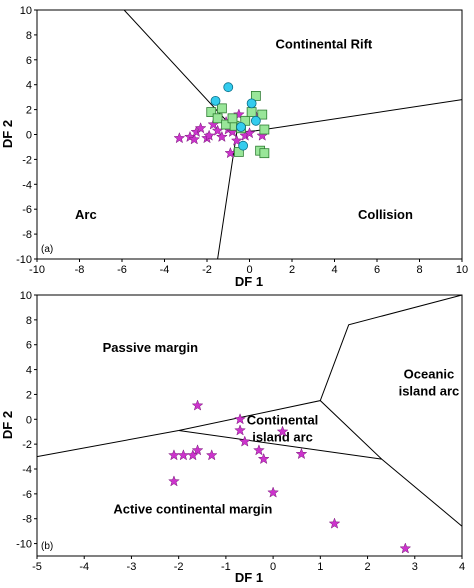  What do you see at coordinates (273, 567) in the screenshot?
I see `x-tick-label: 0` at bounding box center [273, 567].